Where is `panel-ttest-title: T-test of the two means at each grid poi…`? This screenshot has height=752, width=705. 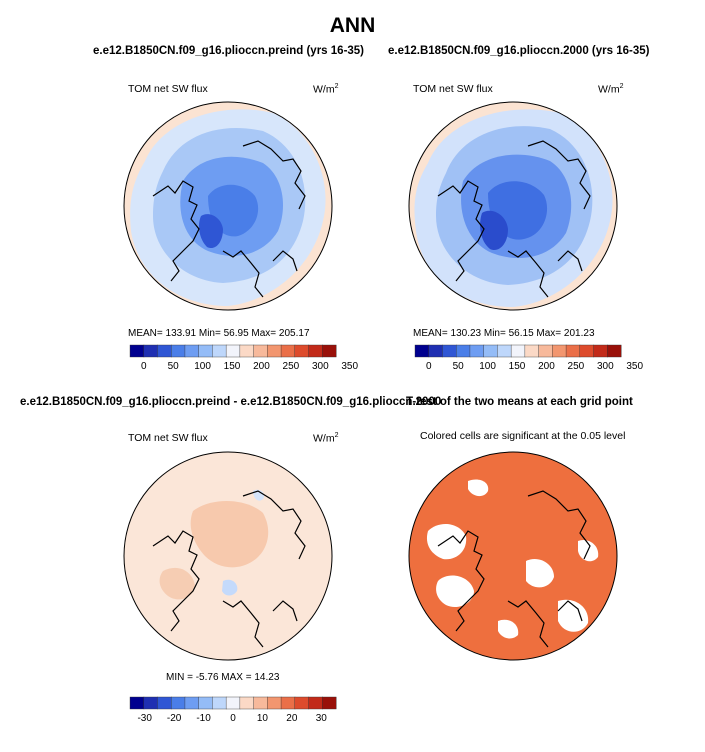
panel-ttest-title: T-test of the two means at each grid poi… is located at coordinates (519, 402).